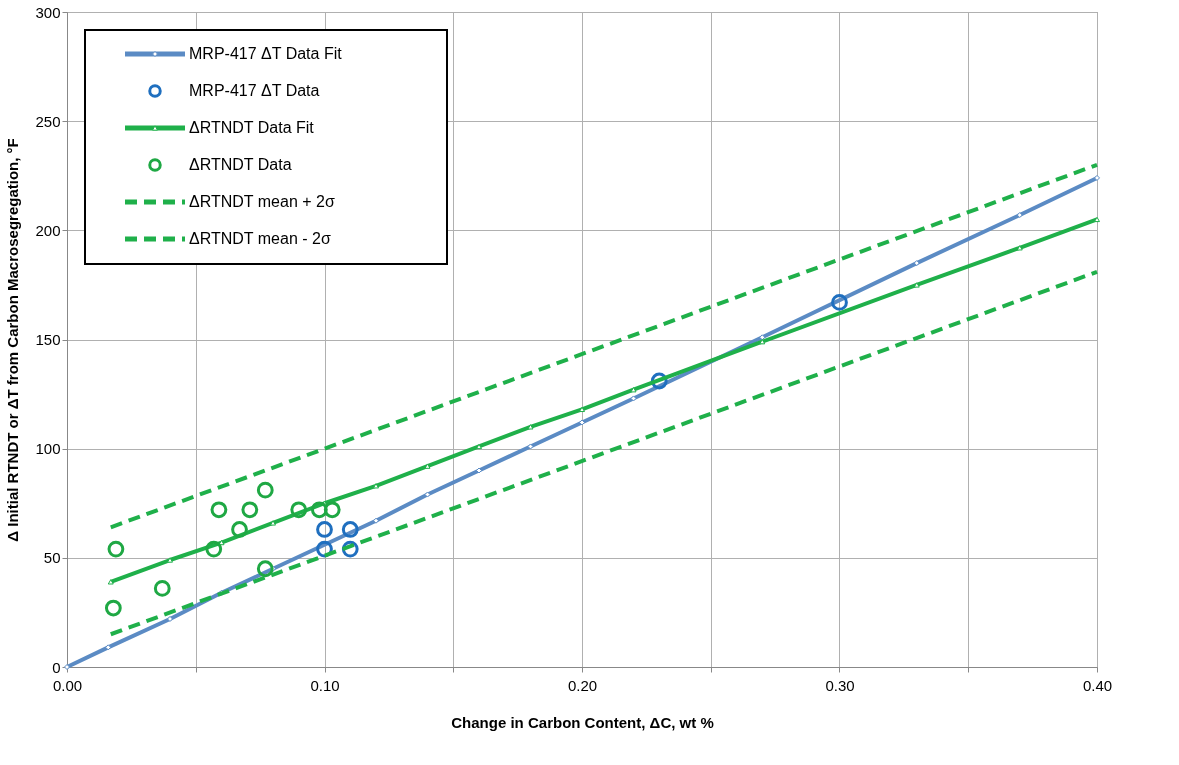 The height and width of the screenshot is (765, 1179). Describe the element at coordinates (252, 127) in the screenshot. I see `legend-label: ΔRTNDT Data Fit` at that location.